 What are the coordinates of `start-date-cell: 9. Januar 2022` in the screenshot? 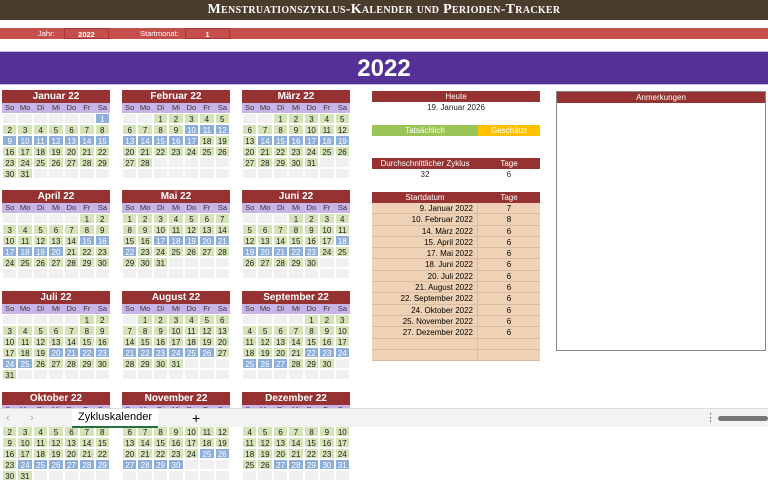 It's located at (425, 208).